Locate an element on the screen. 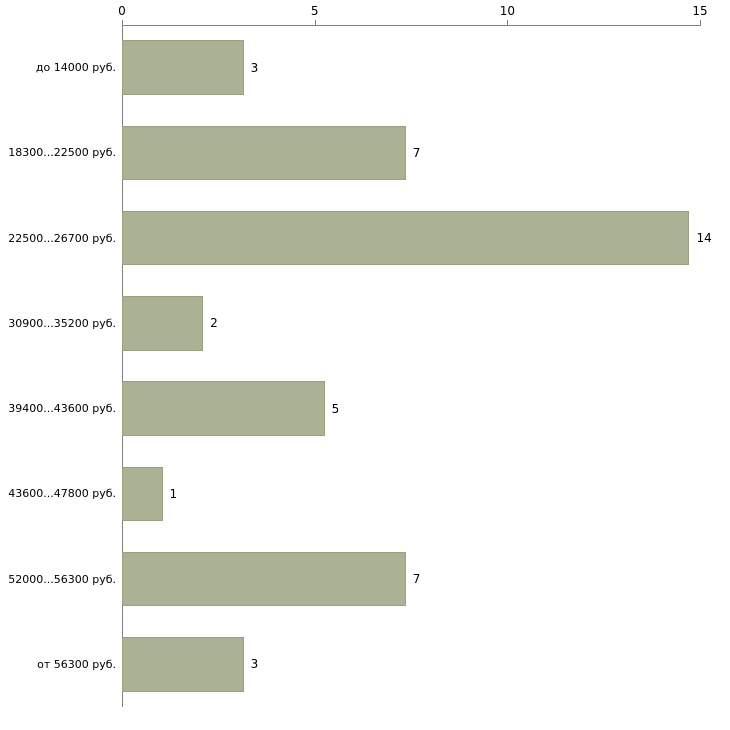  bar-value-label: 2 is located at coordinates (214, 323).